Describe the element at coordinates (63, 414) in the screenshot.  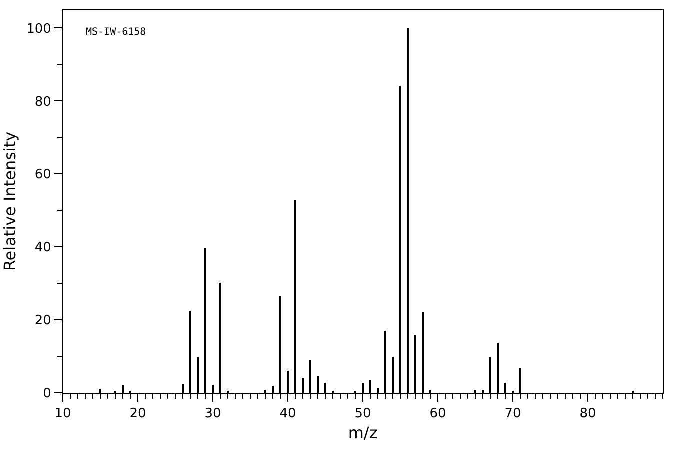
I see `x-tick-label: 10` at that location.